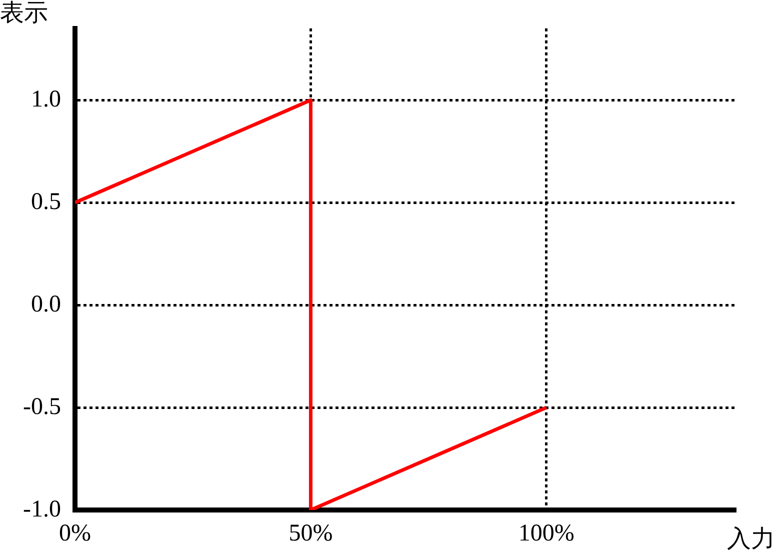 The height and width of the screenshot is (554, 777). What do you see at coordinates (546, 533) in the screenshot?
I see `x-tick-label: 100%` at bounding box center [546, 533].